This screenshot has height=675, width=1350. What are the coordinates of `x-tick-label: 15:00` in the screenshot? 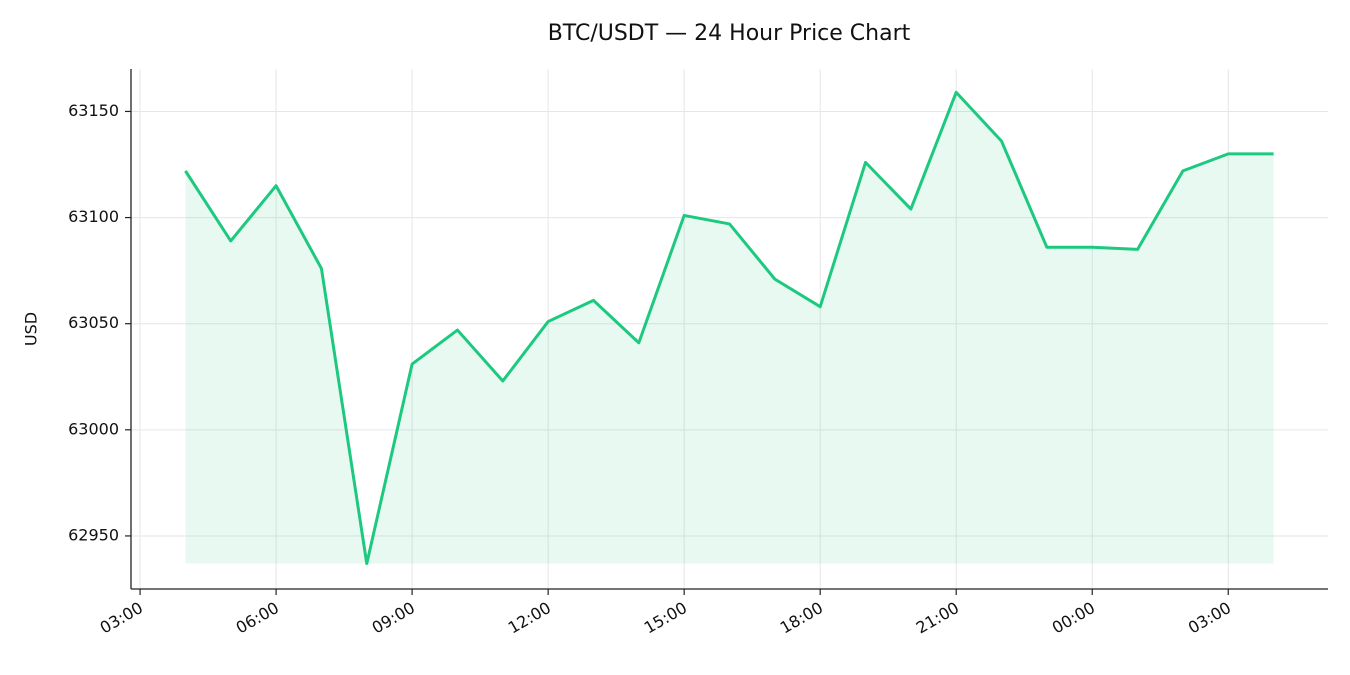 It's located at (665, 618).